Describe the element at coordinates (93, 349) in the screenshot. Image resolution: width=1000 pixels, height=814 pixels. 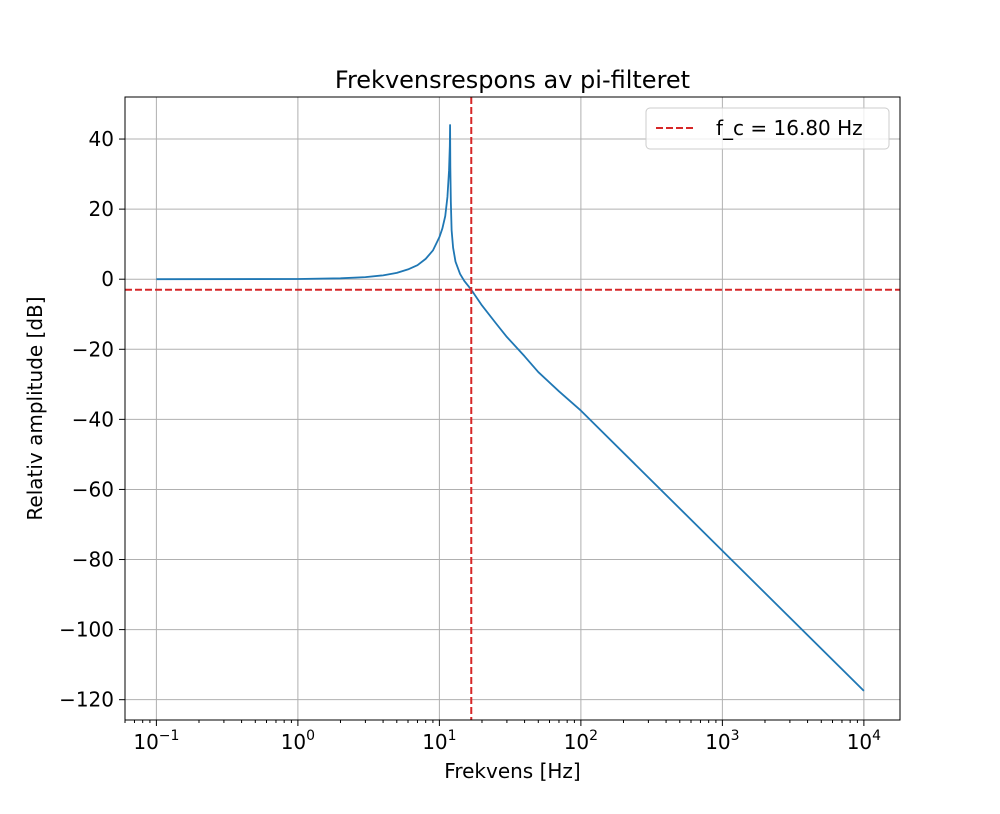
I see `y-tick-label: −20` at that location.